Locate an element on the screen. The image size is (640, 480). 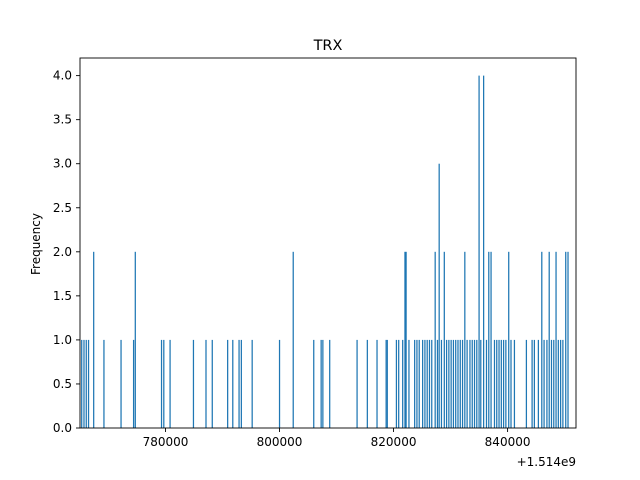
x-tick-label: 800000 is located at coordinates (280, 442).